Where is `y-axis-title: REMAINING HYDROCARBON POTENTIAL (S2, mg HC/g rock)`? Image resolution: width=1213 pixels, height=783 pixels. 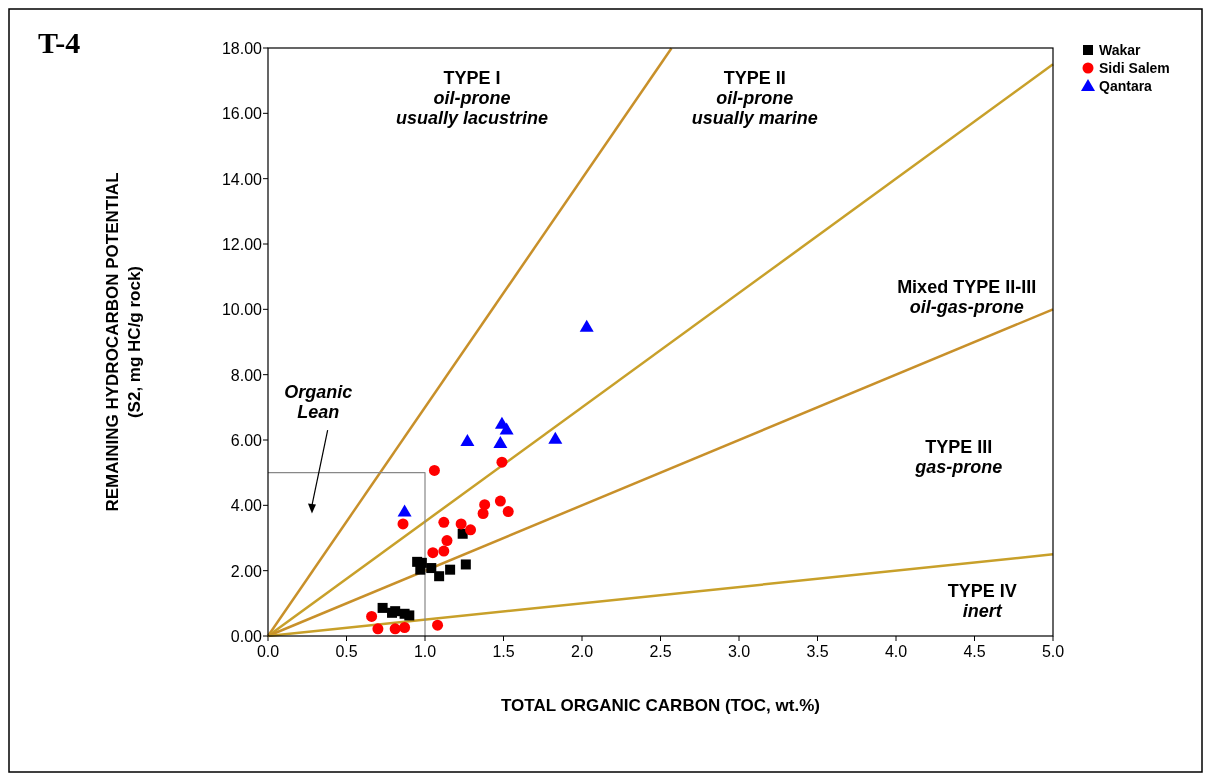 y-axis-title: REMAINING HYDROCARBON POTENTIAL (S2, mg HC/g rock) is located at coordinates (123, 342).